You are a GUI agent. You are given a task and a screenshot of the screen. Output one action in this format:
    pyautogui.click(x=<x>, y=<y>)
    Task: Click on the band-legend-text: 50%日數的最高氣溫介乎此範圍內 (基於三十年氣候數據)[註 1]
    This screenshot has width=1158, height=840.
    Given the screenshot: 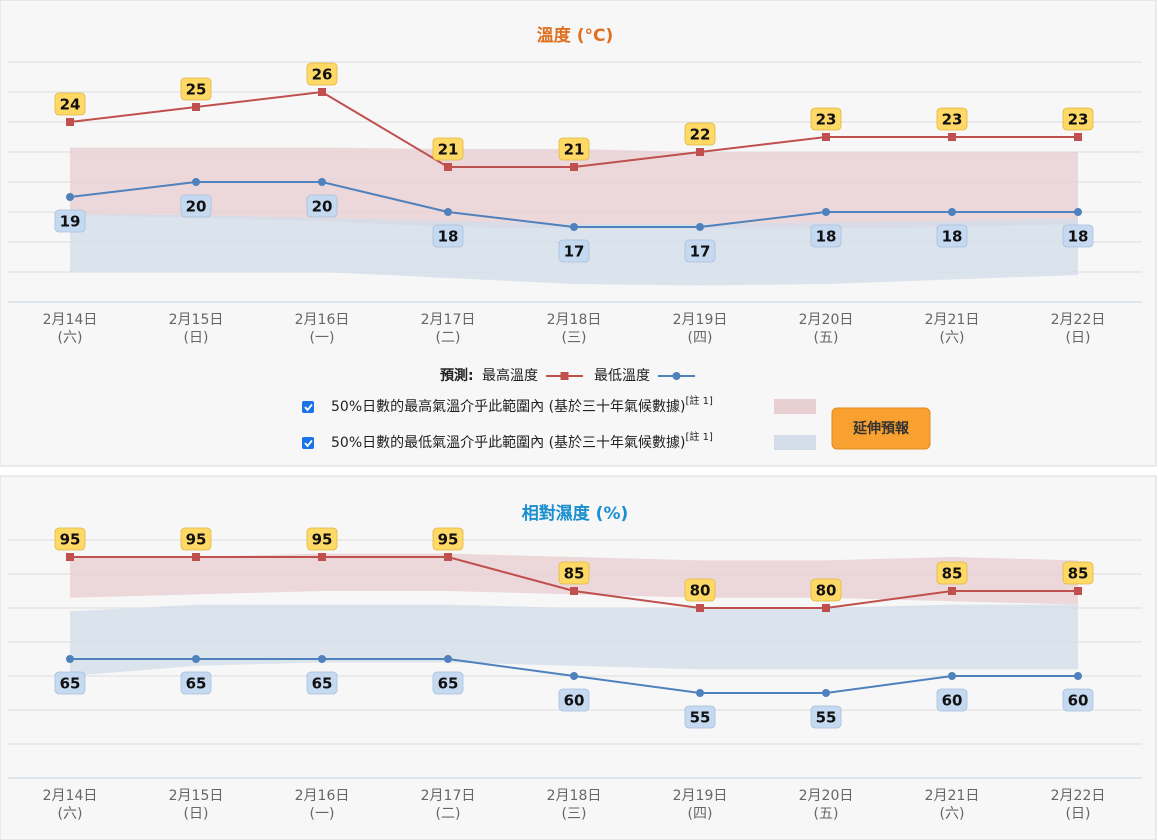 What is the action you would take?
    pyautogui.click(x=522, y=405)
    